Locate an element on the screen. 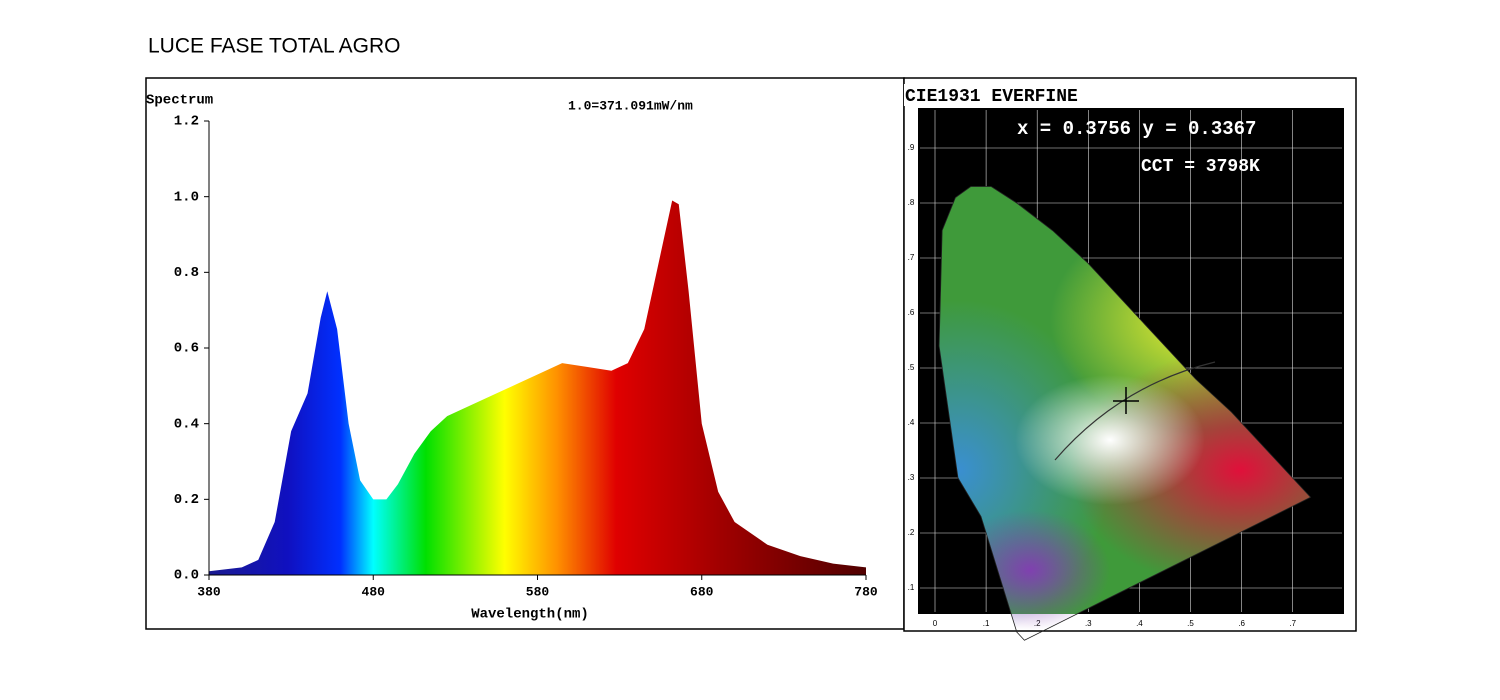  cie-y-tick-label: .8 is located at coordinates (911, 202).